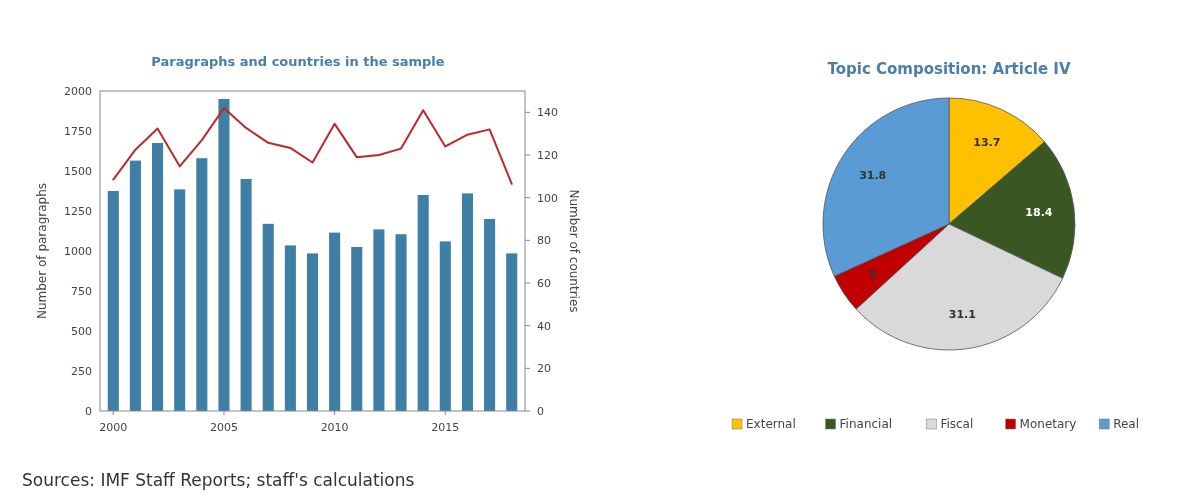 The image size is (1177, 498). What do you see at coordinates (113, 427) in the screenshot?
I see `x-tick-label: 2000` at bounding box center [113, 427].